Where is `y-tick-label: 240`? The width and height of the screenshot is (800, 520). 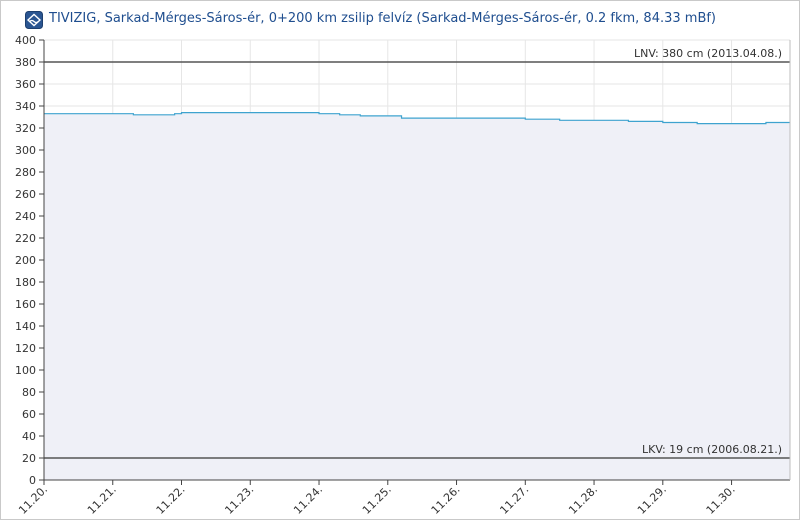 y-tick-label: 240 is located at coordinates (25, 216).